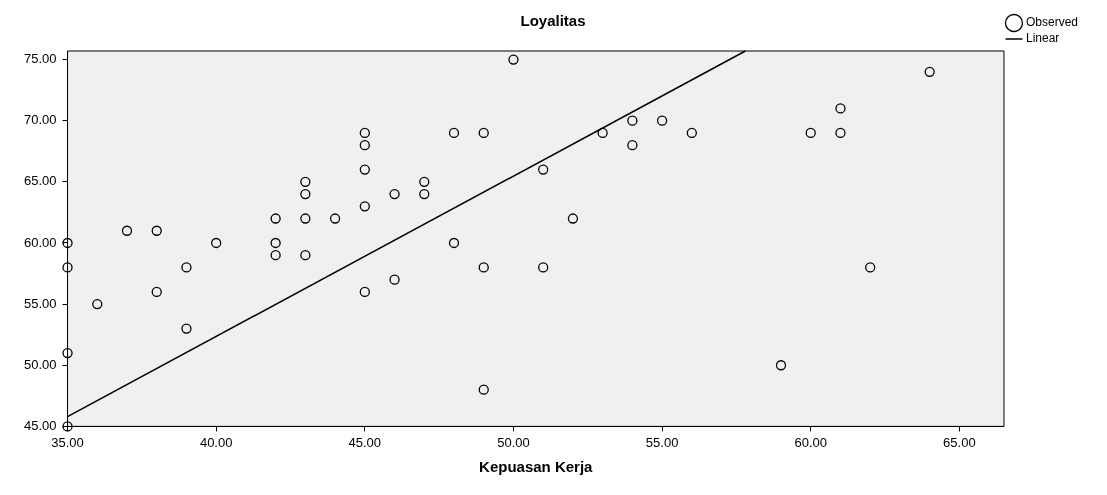 This screenshot has width=1107, height=495. I want to click on x-tick-label: 40.00, so click(216, 442).